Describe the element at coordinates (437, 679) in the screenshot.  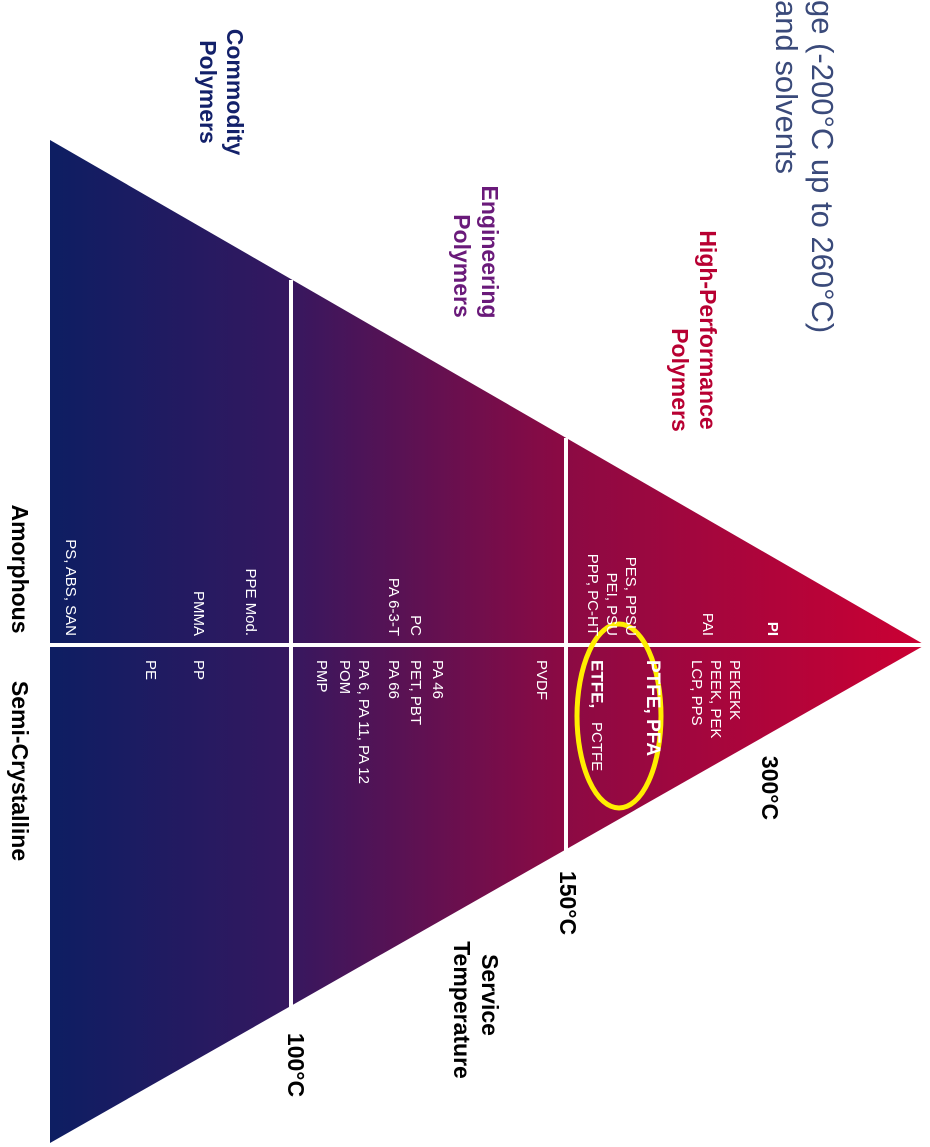
I see `polymer-pa-46: PA 46` at that location.